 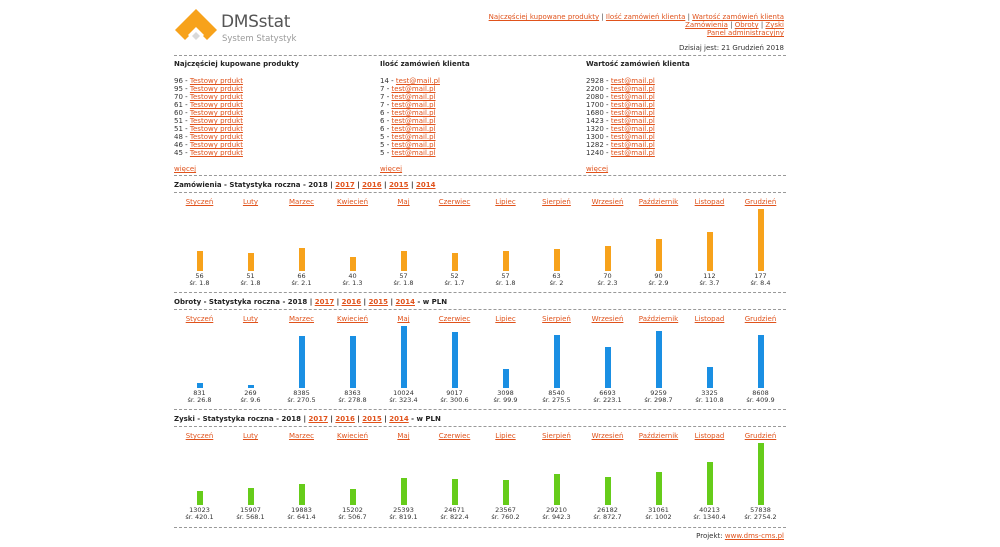 I want to click on list-item-count: 2200, so click(x=595, y=89).